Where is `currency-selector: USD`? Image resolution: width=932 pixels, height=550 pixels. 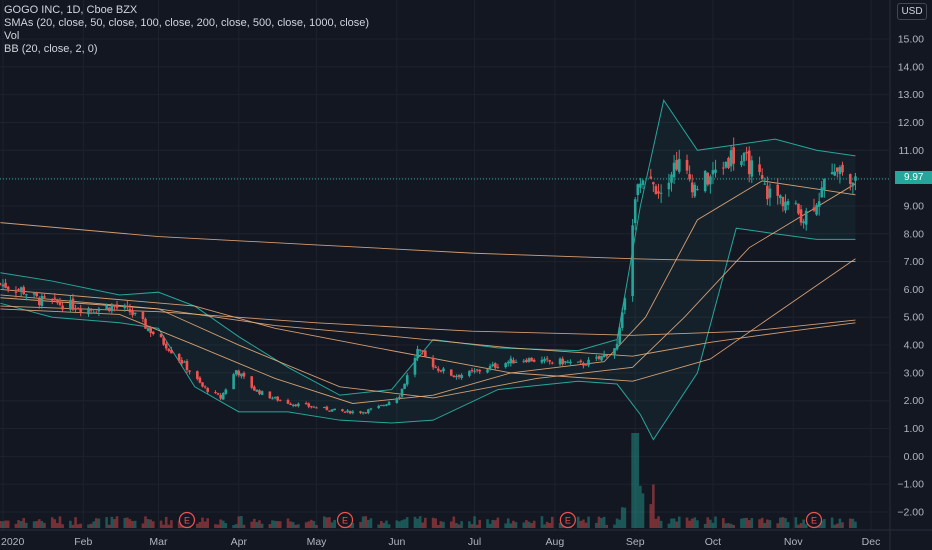 currency-selector: USD is located at coordinates (912, 11).